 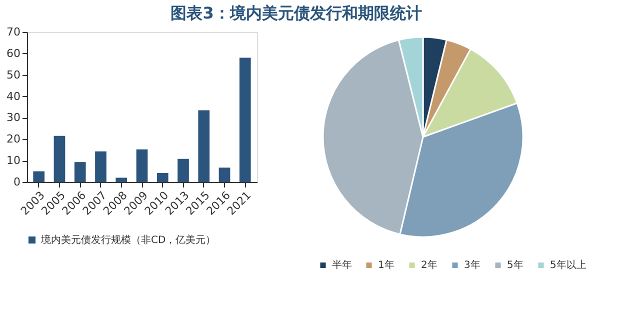 I want to click on y-tick-label: 30, so click(x=13, y=117).